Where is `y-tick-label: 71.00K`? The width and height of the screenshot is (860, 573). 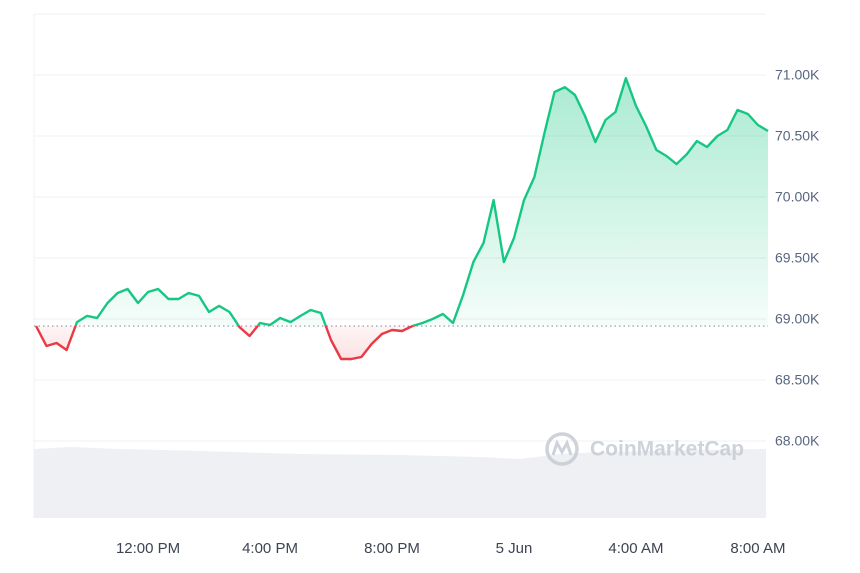
y-tick-label: 71.00K is located at coordinates (797, 75).